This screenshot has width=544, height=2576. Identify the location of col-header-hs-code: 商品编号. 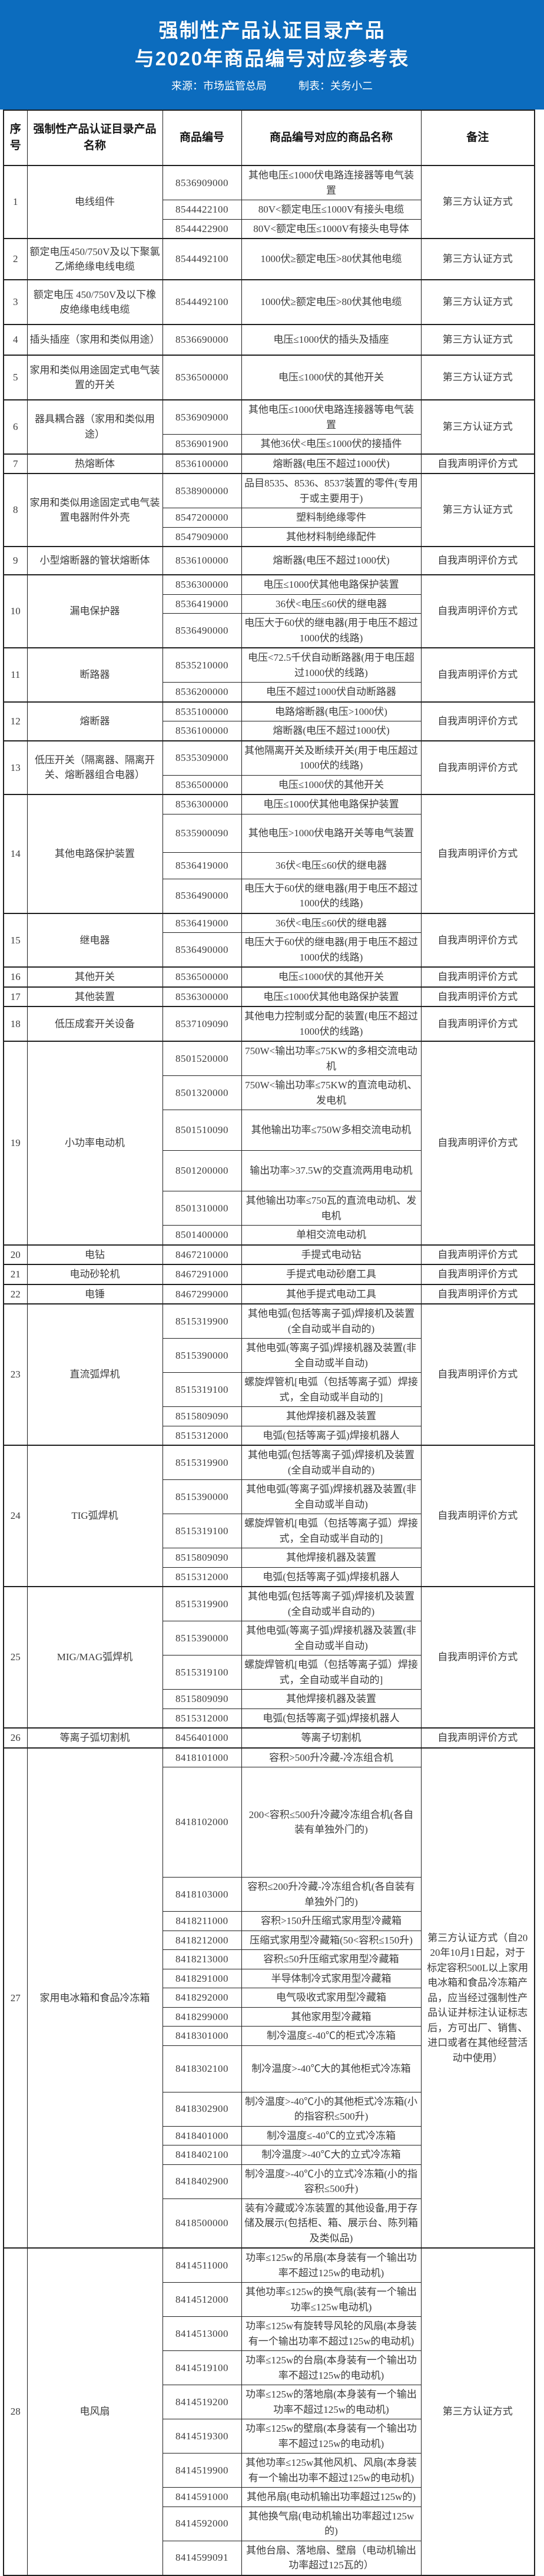
(202, 138).